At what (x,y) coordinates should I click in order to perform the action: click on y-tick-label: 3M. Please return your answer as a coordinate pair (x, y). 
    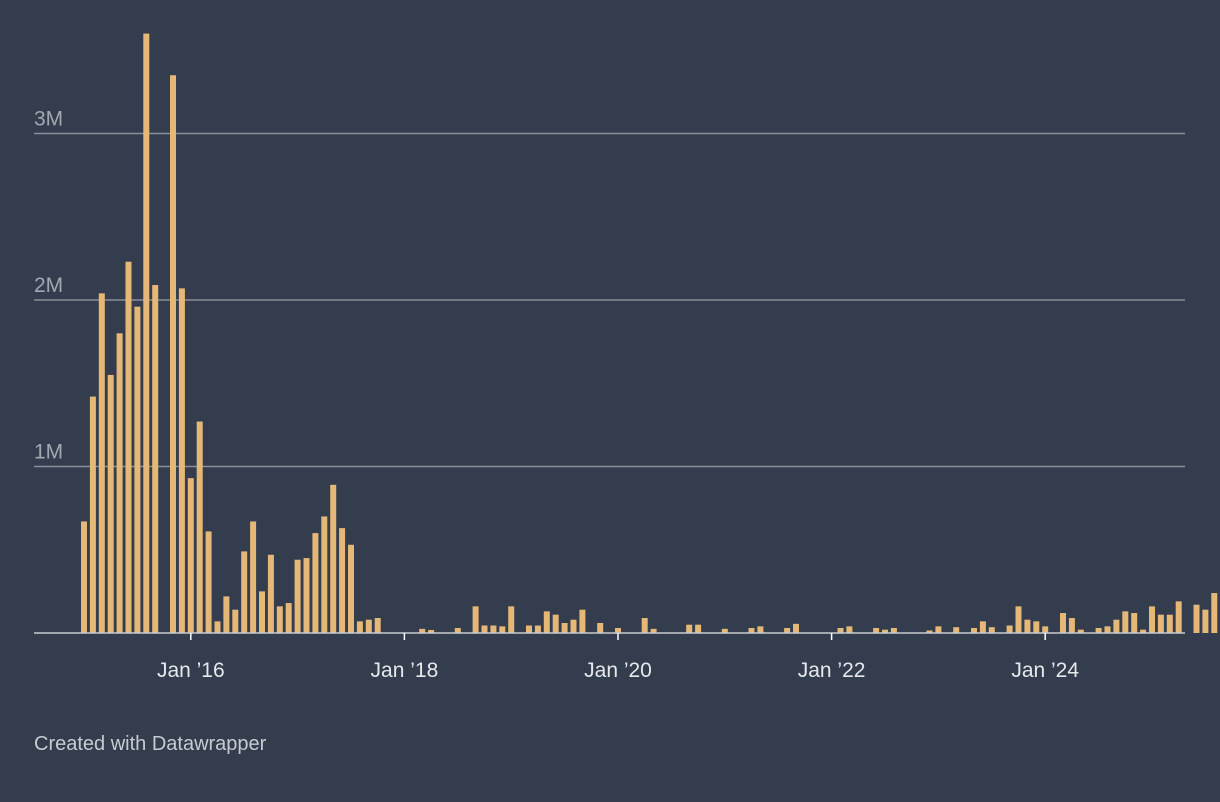
    Looking at the image, I should click on (48, 119).